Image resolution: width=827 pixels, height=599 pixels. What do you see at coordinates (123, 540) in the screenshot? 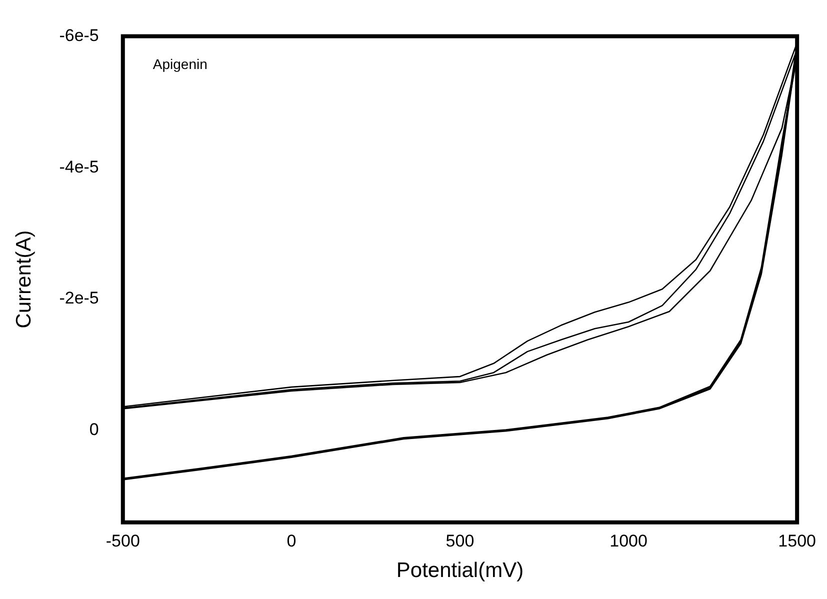
I see `x-tick-label: -500` at bounding box center [123, 540].